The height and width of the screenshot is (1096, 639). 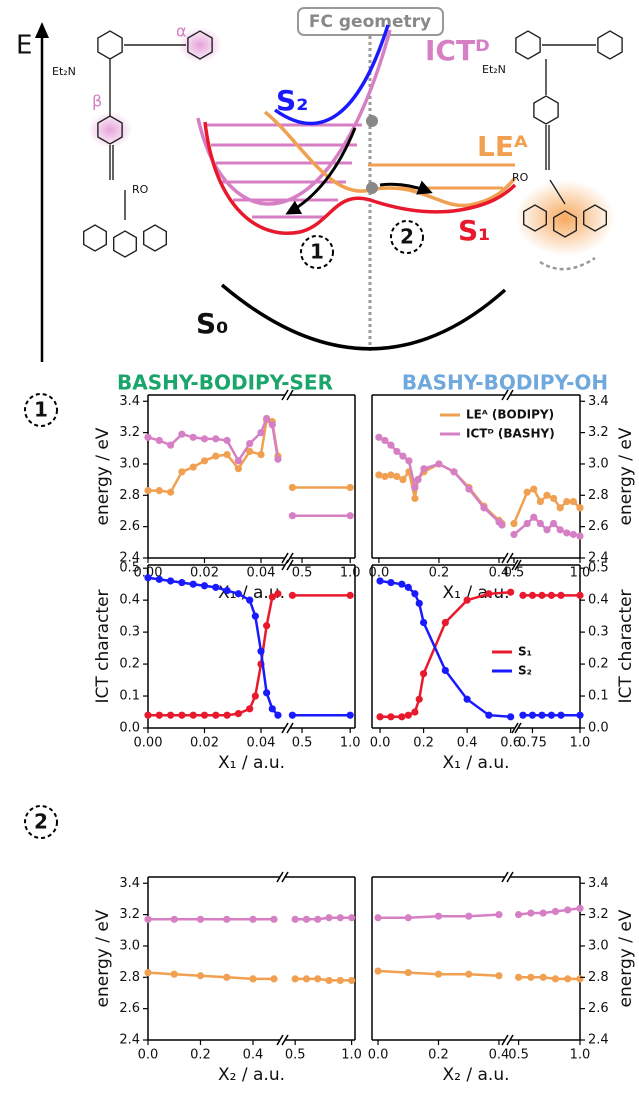 I want to click on state-label: LEᴬ, so click(x=502, y=146).